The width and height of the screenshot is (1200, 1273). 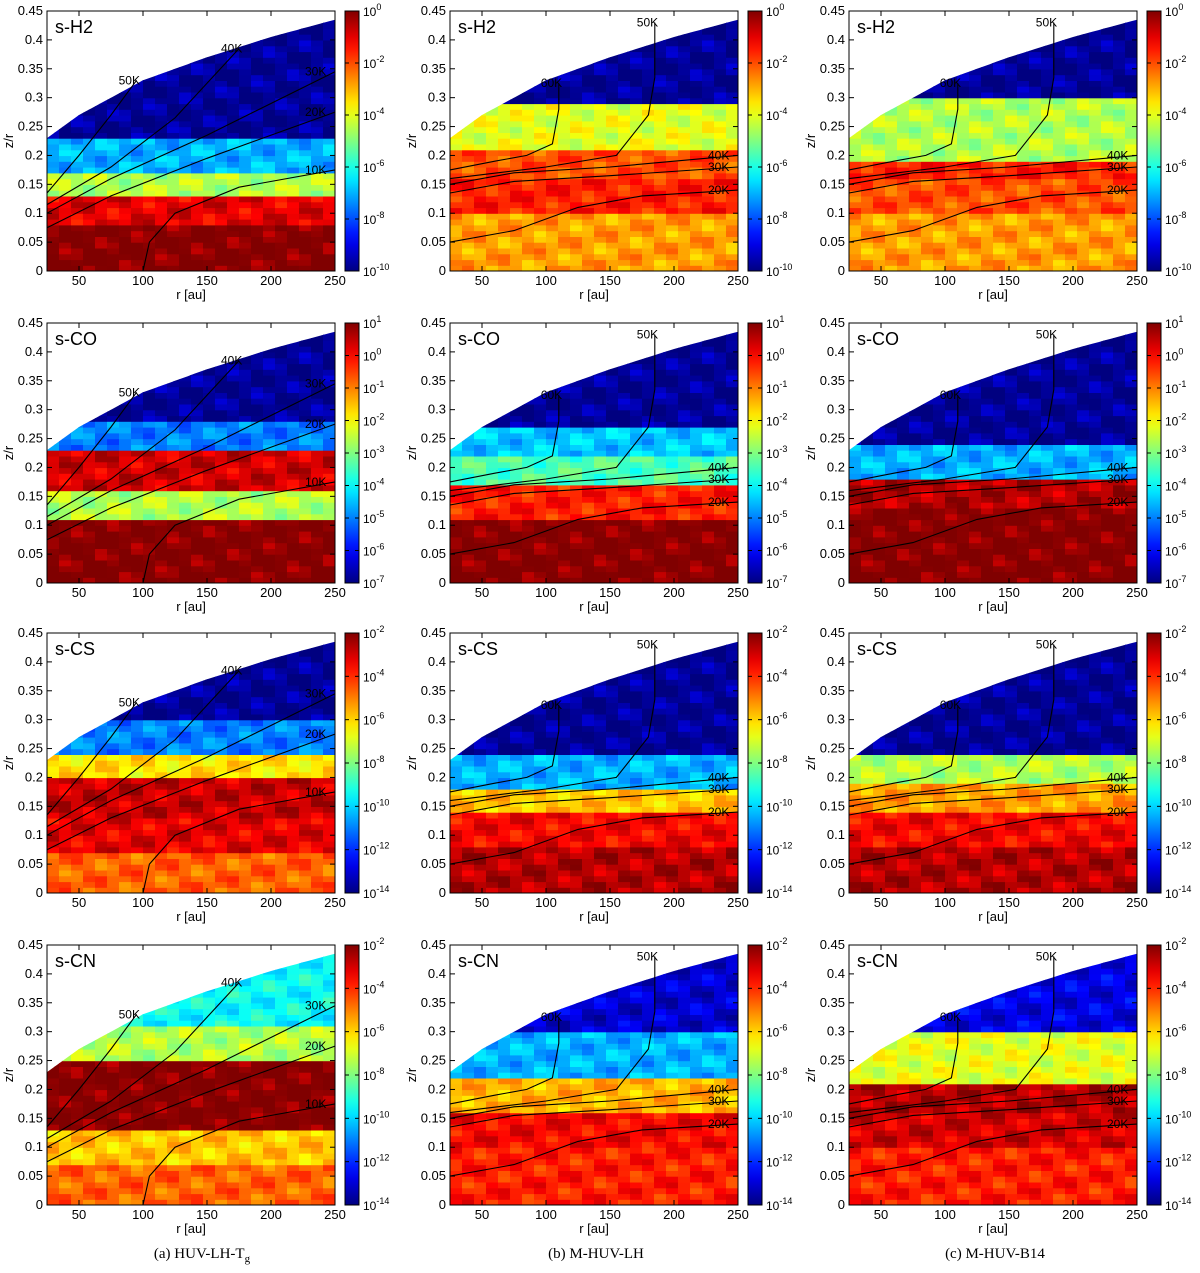 What do you see at coordinates (836, 154) in the screenshot?
I see `y-tick-label: 0.2` at bounding box center [836, 154].